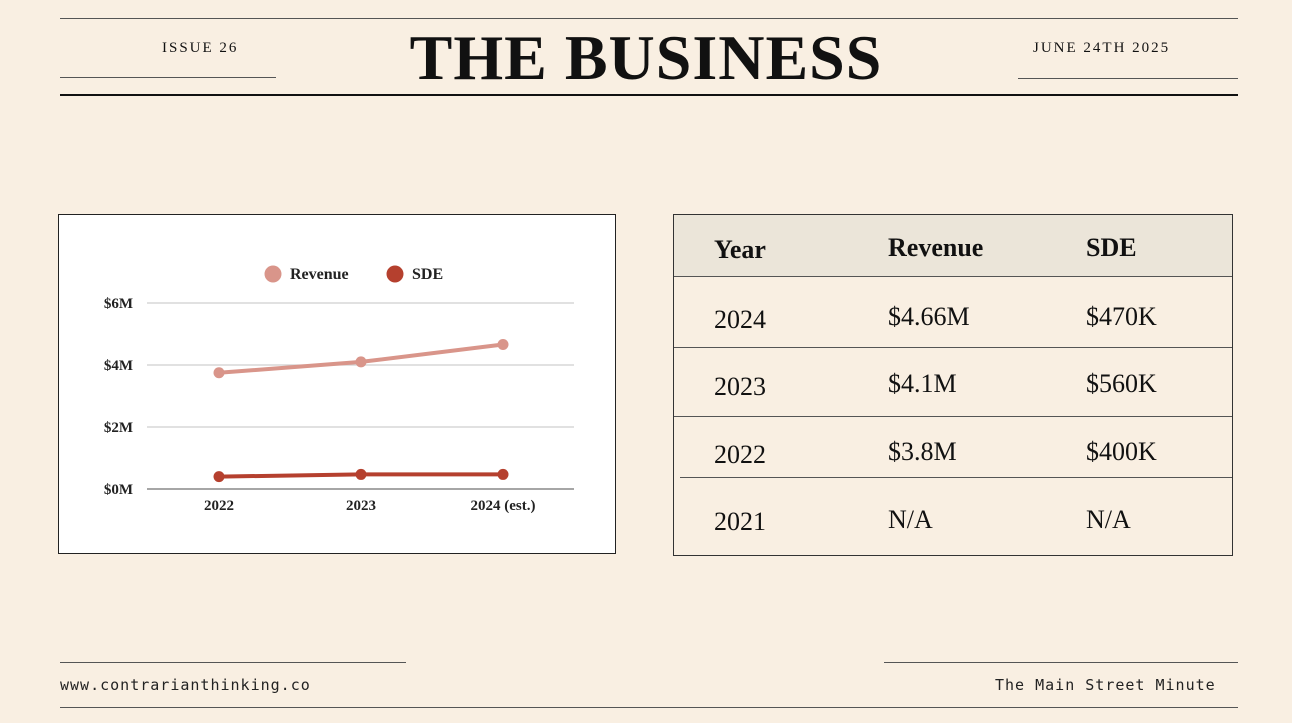 Image resolution: width=1292 pixels, height=723 pixels. I want to click on footer-bottom-rule, so click(649, 707).